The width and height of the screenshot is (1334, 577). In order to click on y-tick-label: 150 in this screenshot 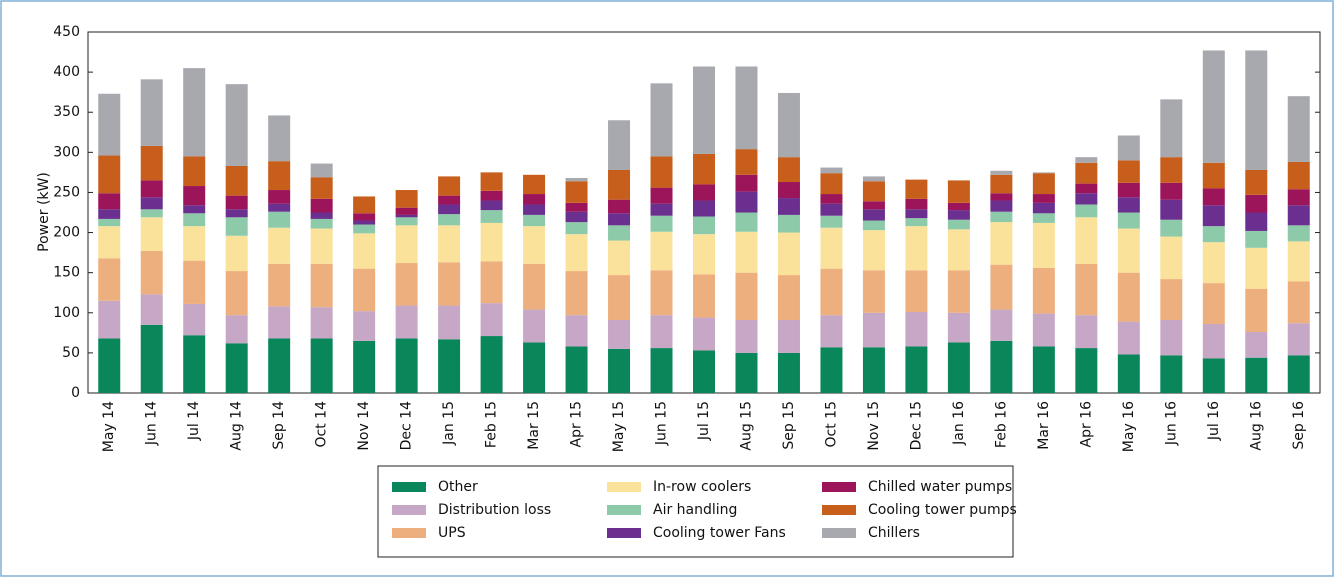, I will do `click(66, 273)`.